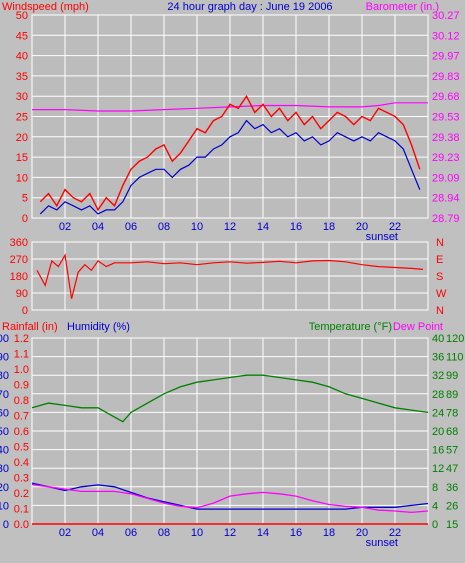 The width and height of the screenshot is (465, 563). I want to click on y-tick-humidity: 90, so click(4, 358).